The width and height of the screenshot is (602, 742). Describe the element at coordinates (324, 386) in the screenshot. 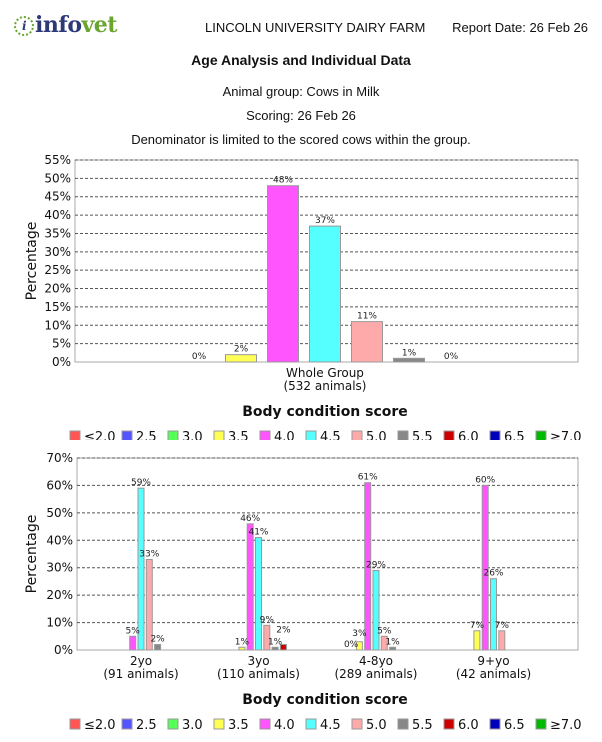

I see `x-tick-sublabel: (532 animals)` at that location.